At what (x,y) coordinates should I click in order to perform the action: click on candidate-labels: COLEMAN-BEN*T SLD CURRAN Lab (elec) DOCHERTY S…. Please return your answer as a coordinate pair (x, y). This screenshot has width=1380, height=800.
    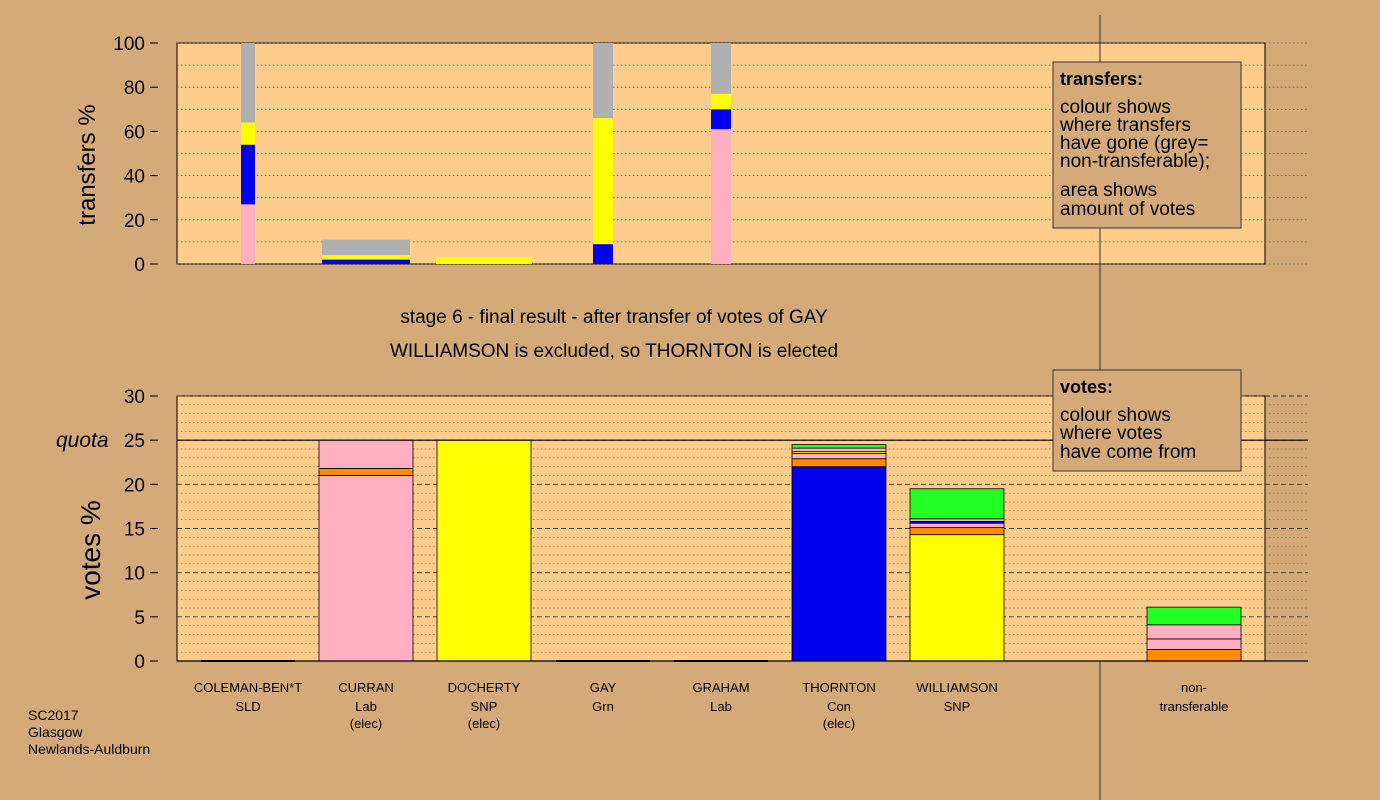
    Looking at the image, I should click on (711, 705).